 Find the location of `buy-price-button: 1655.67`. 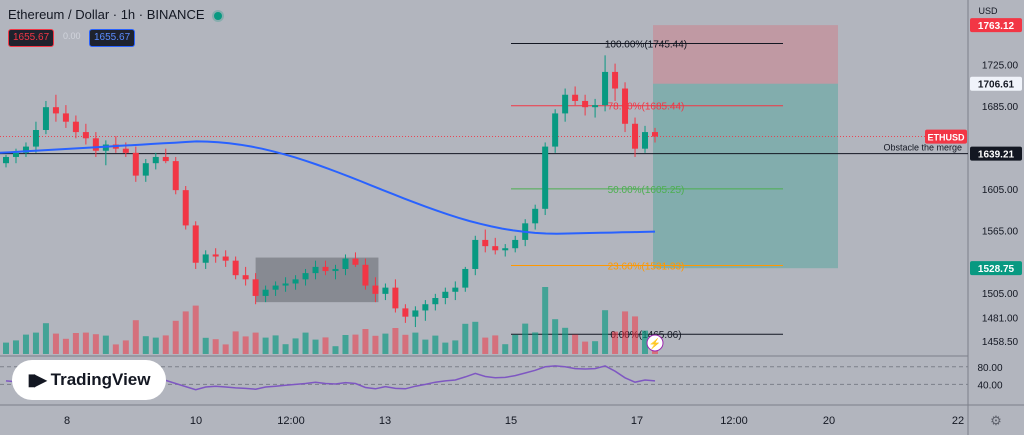

buy-price-button: 1655.67 is located at coordinates (112, 38).